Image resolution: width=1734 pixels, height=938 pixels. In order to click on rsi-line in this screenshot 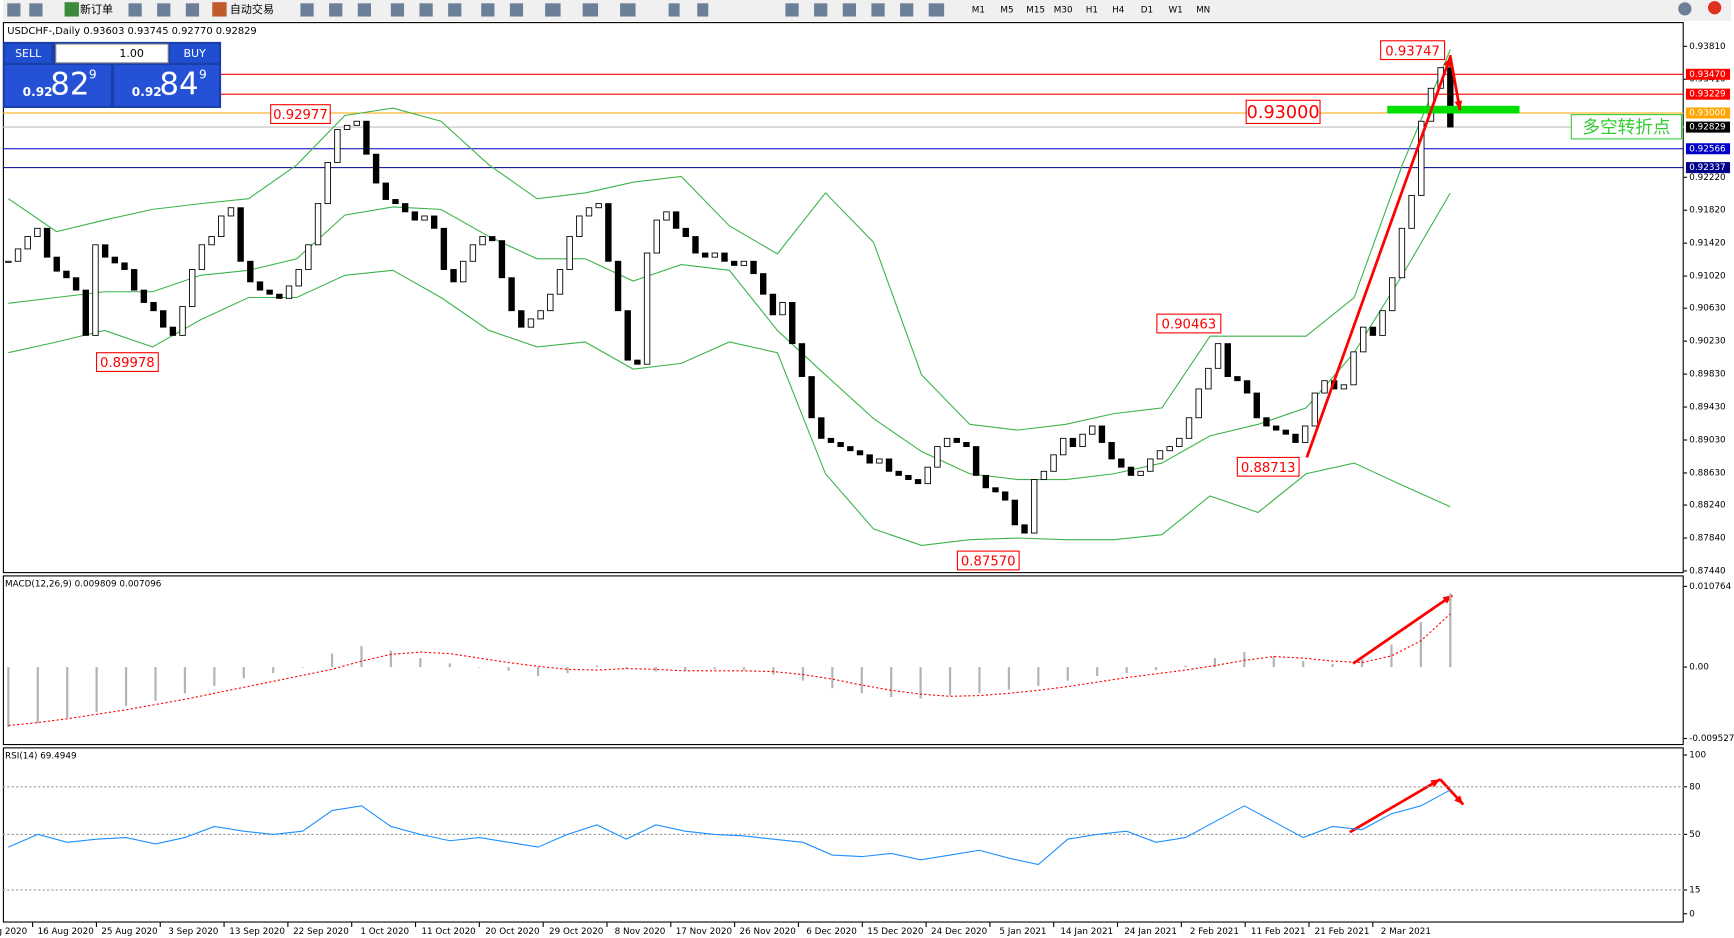, I will do `click(729, 827)`.